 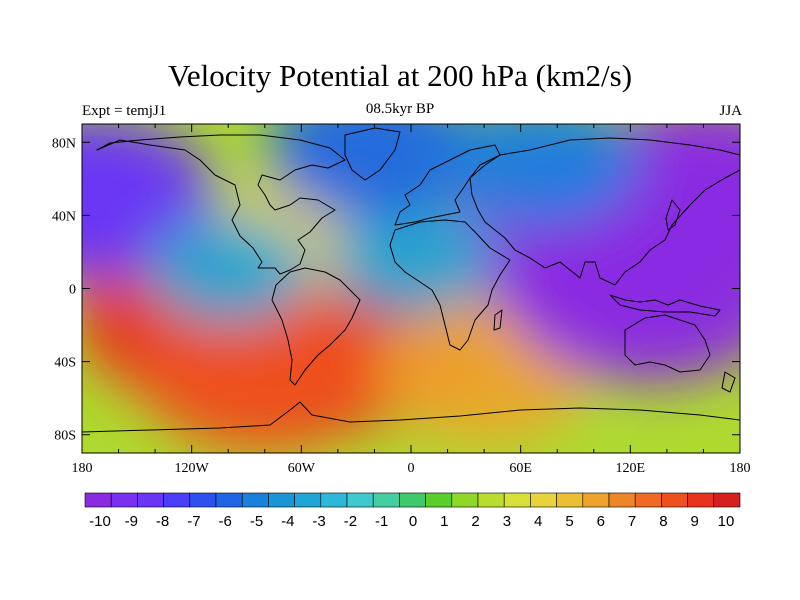 I want to click on coast-indonesia, so click(x=665, y=305).